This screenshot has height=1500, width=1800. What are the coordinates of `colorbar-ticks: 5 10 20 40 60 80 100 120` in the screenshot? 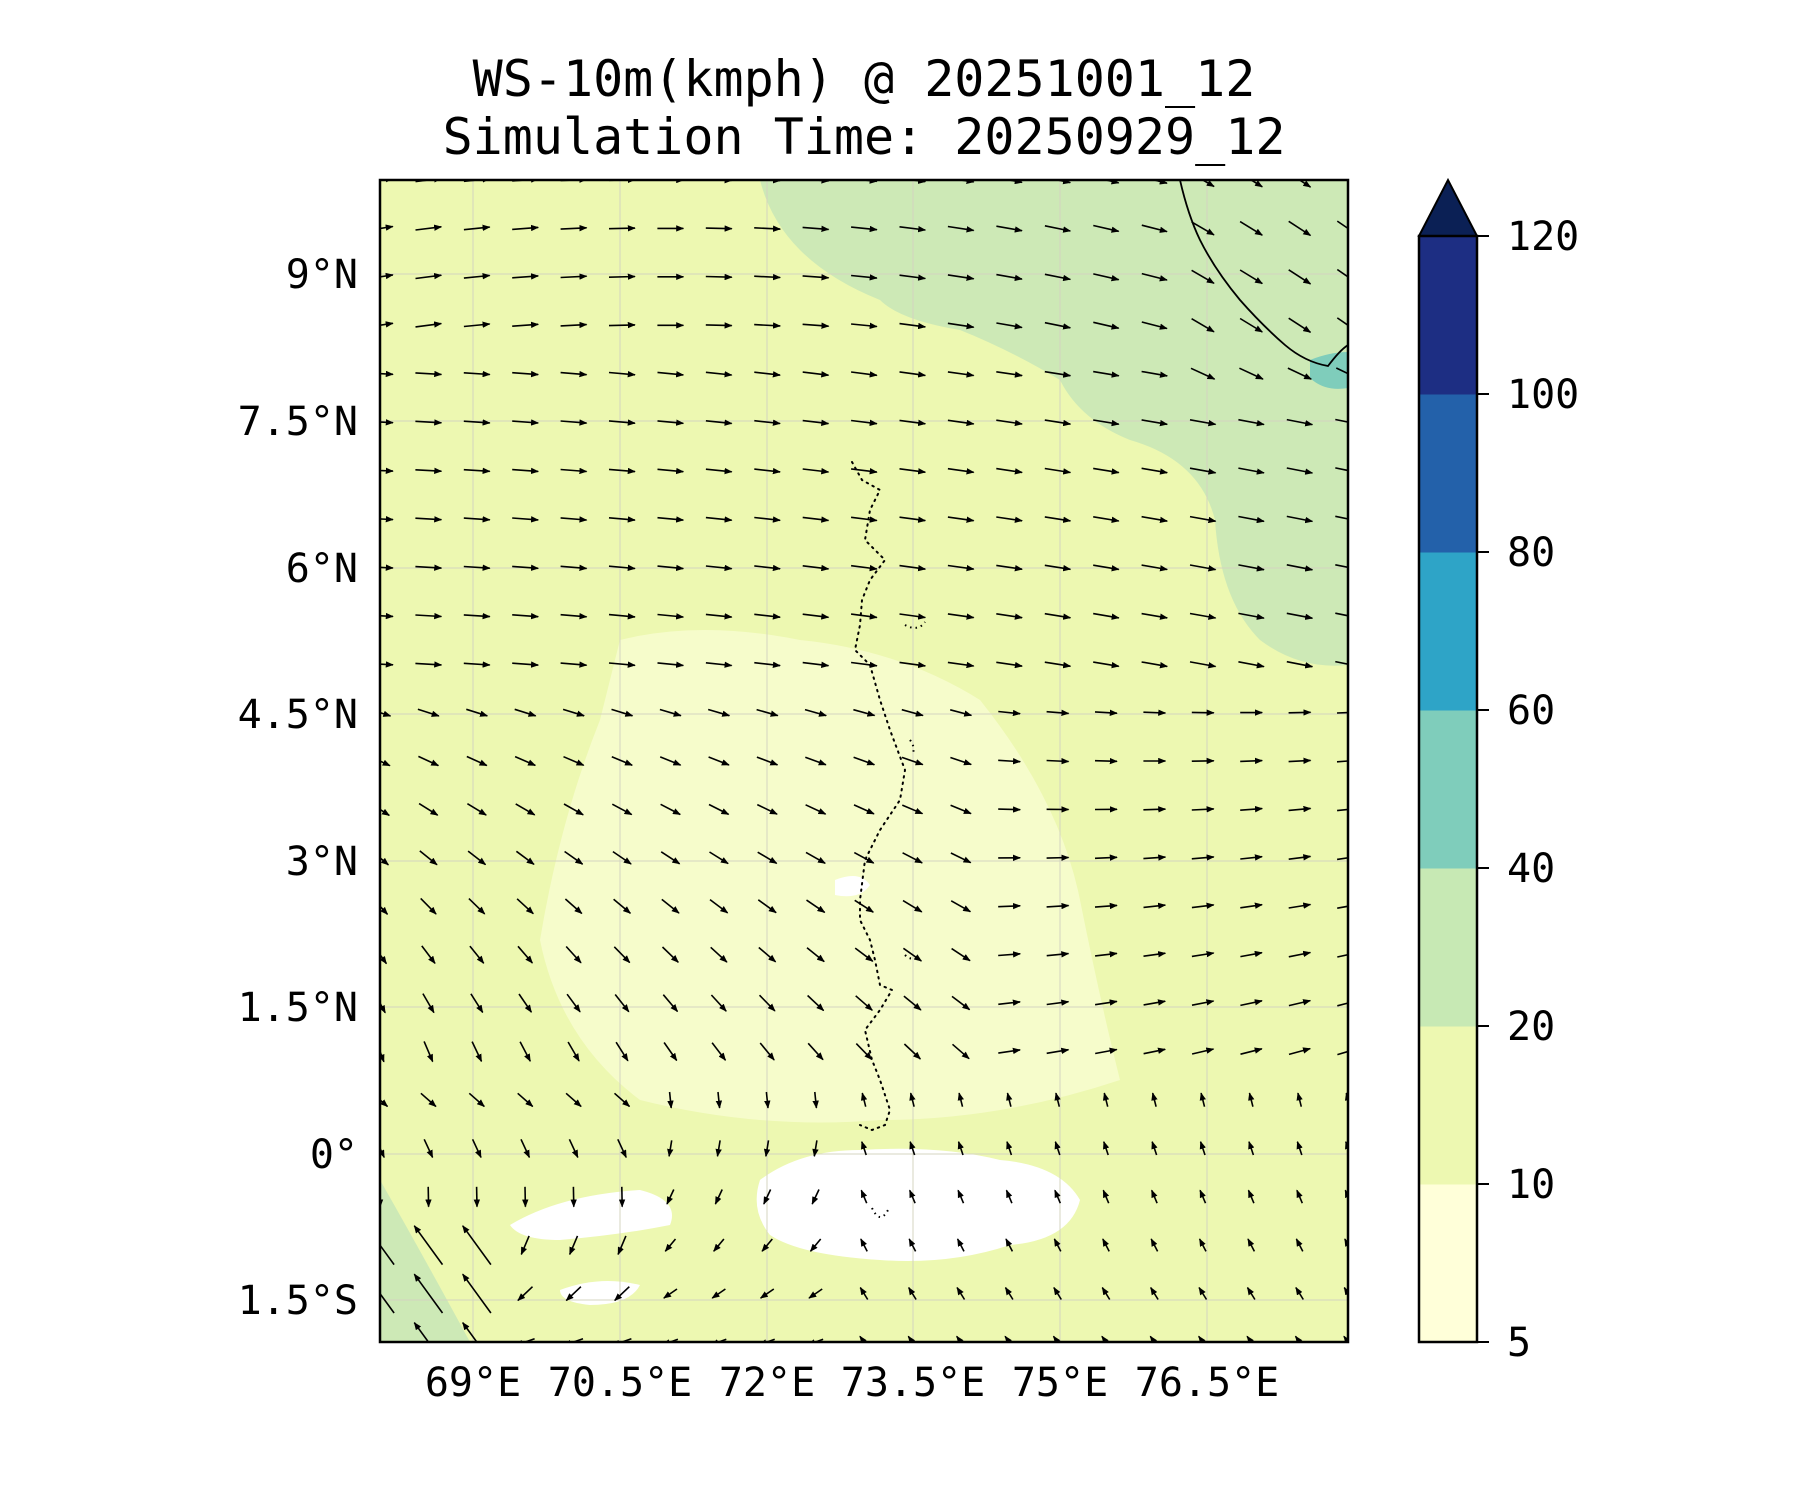 It's located at (1528, 790).